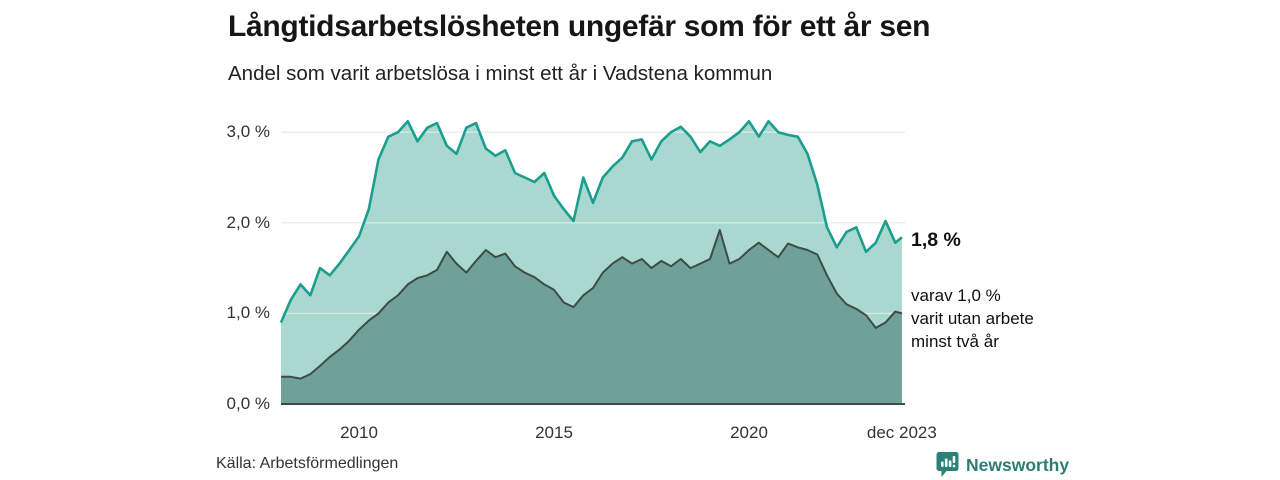  Describe the element at coordinates (901, 432) in the screenshot. I see `x-tick-label: dec 2023` at that location.